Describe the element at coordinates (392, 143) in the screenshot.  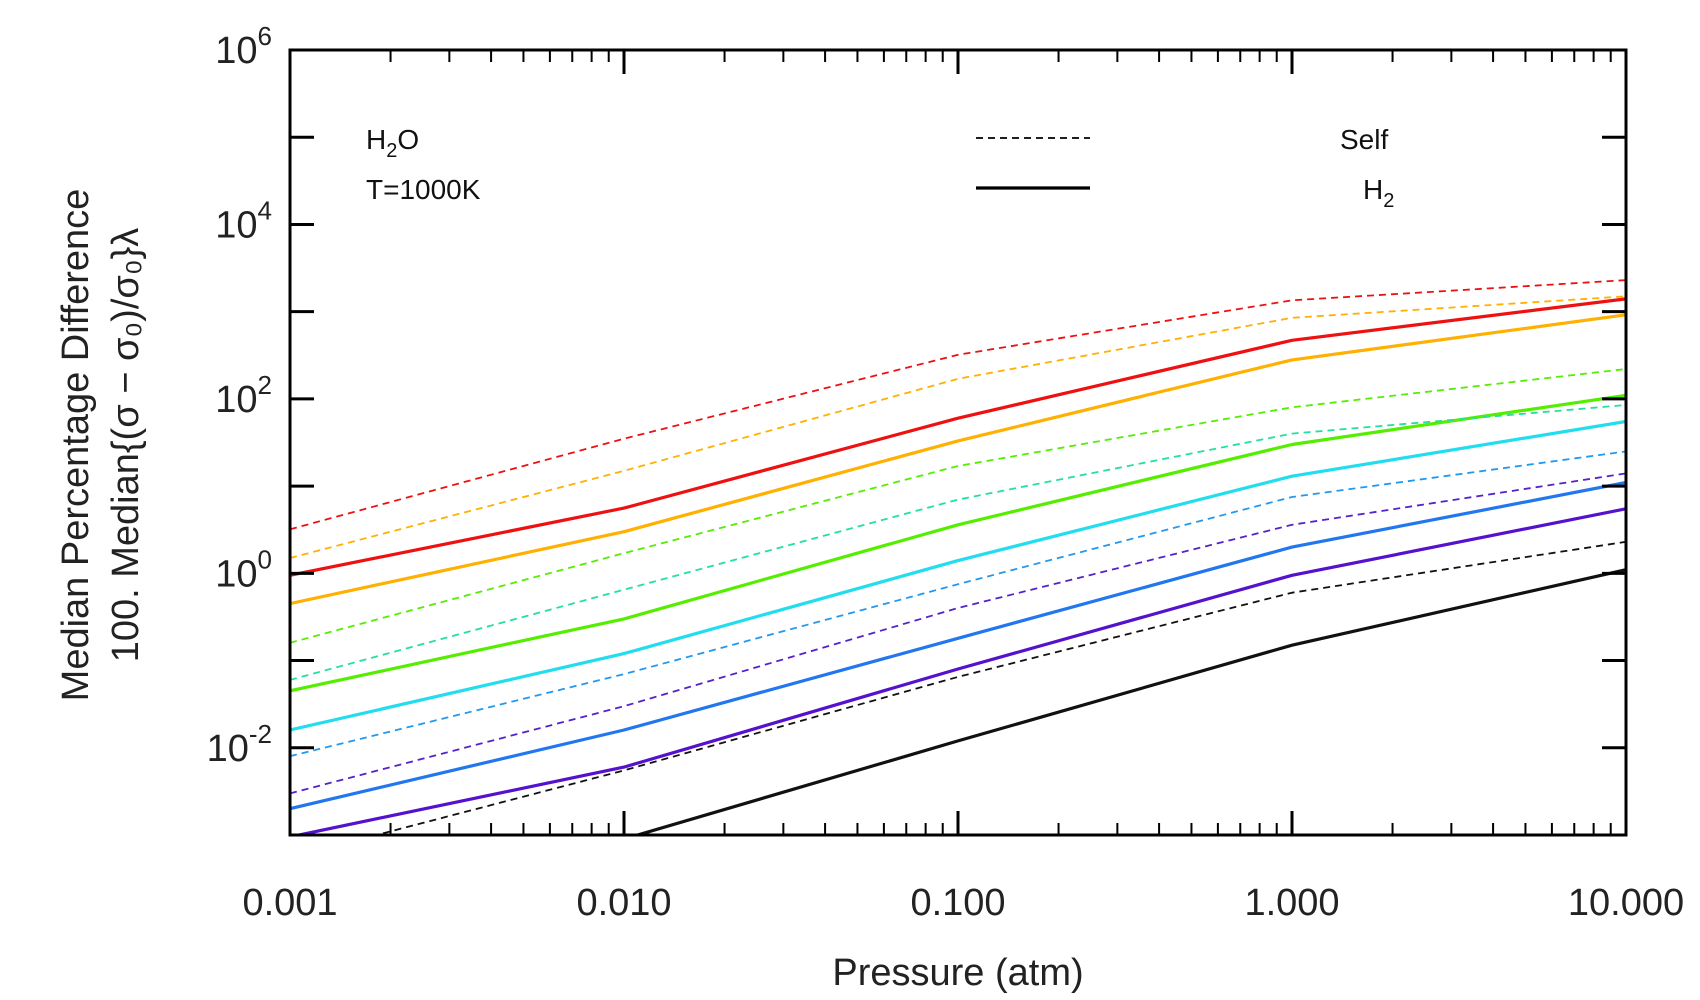
I see `species-annotation: H2O` at that location.